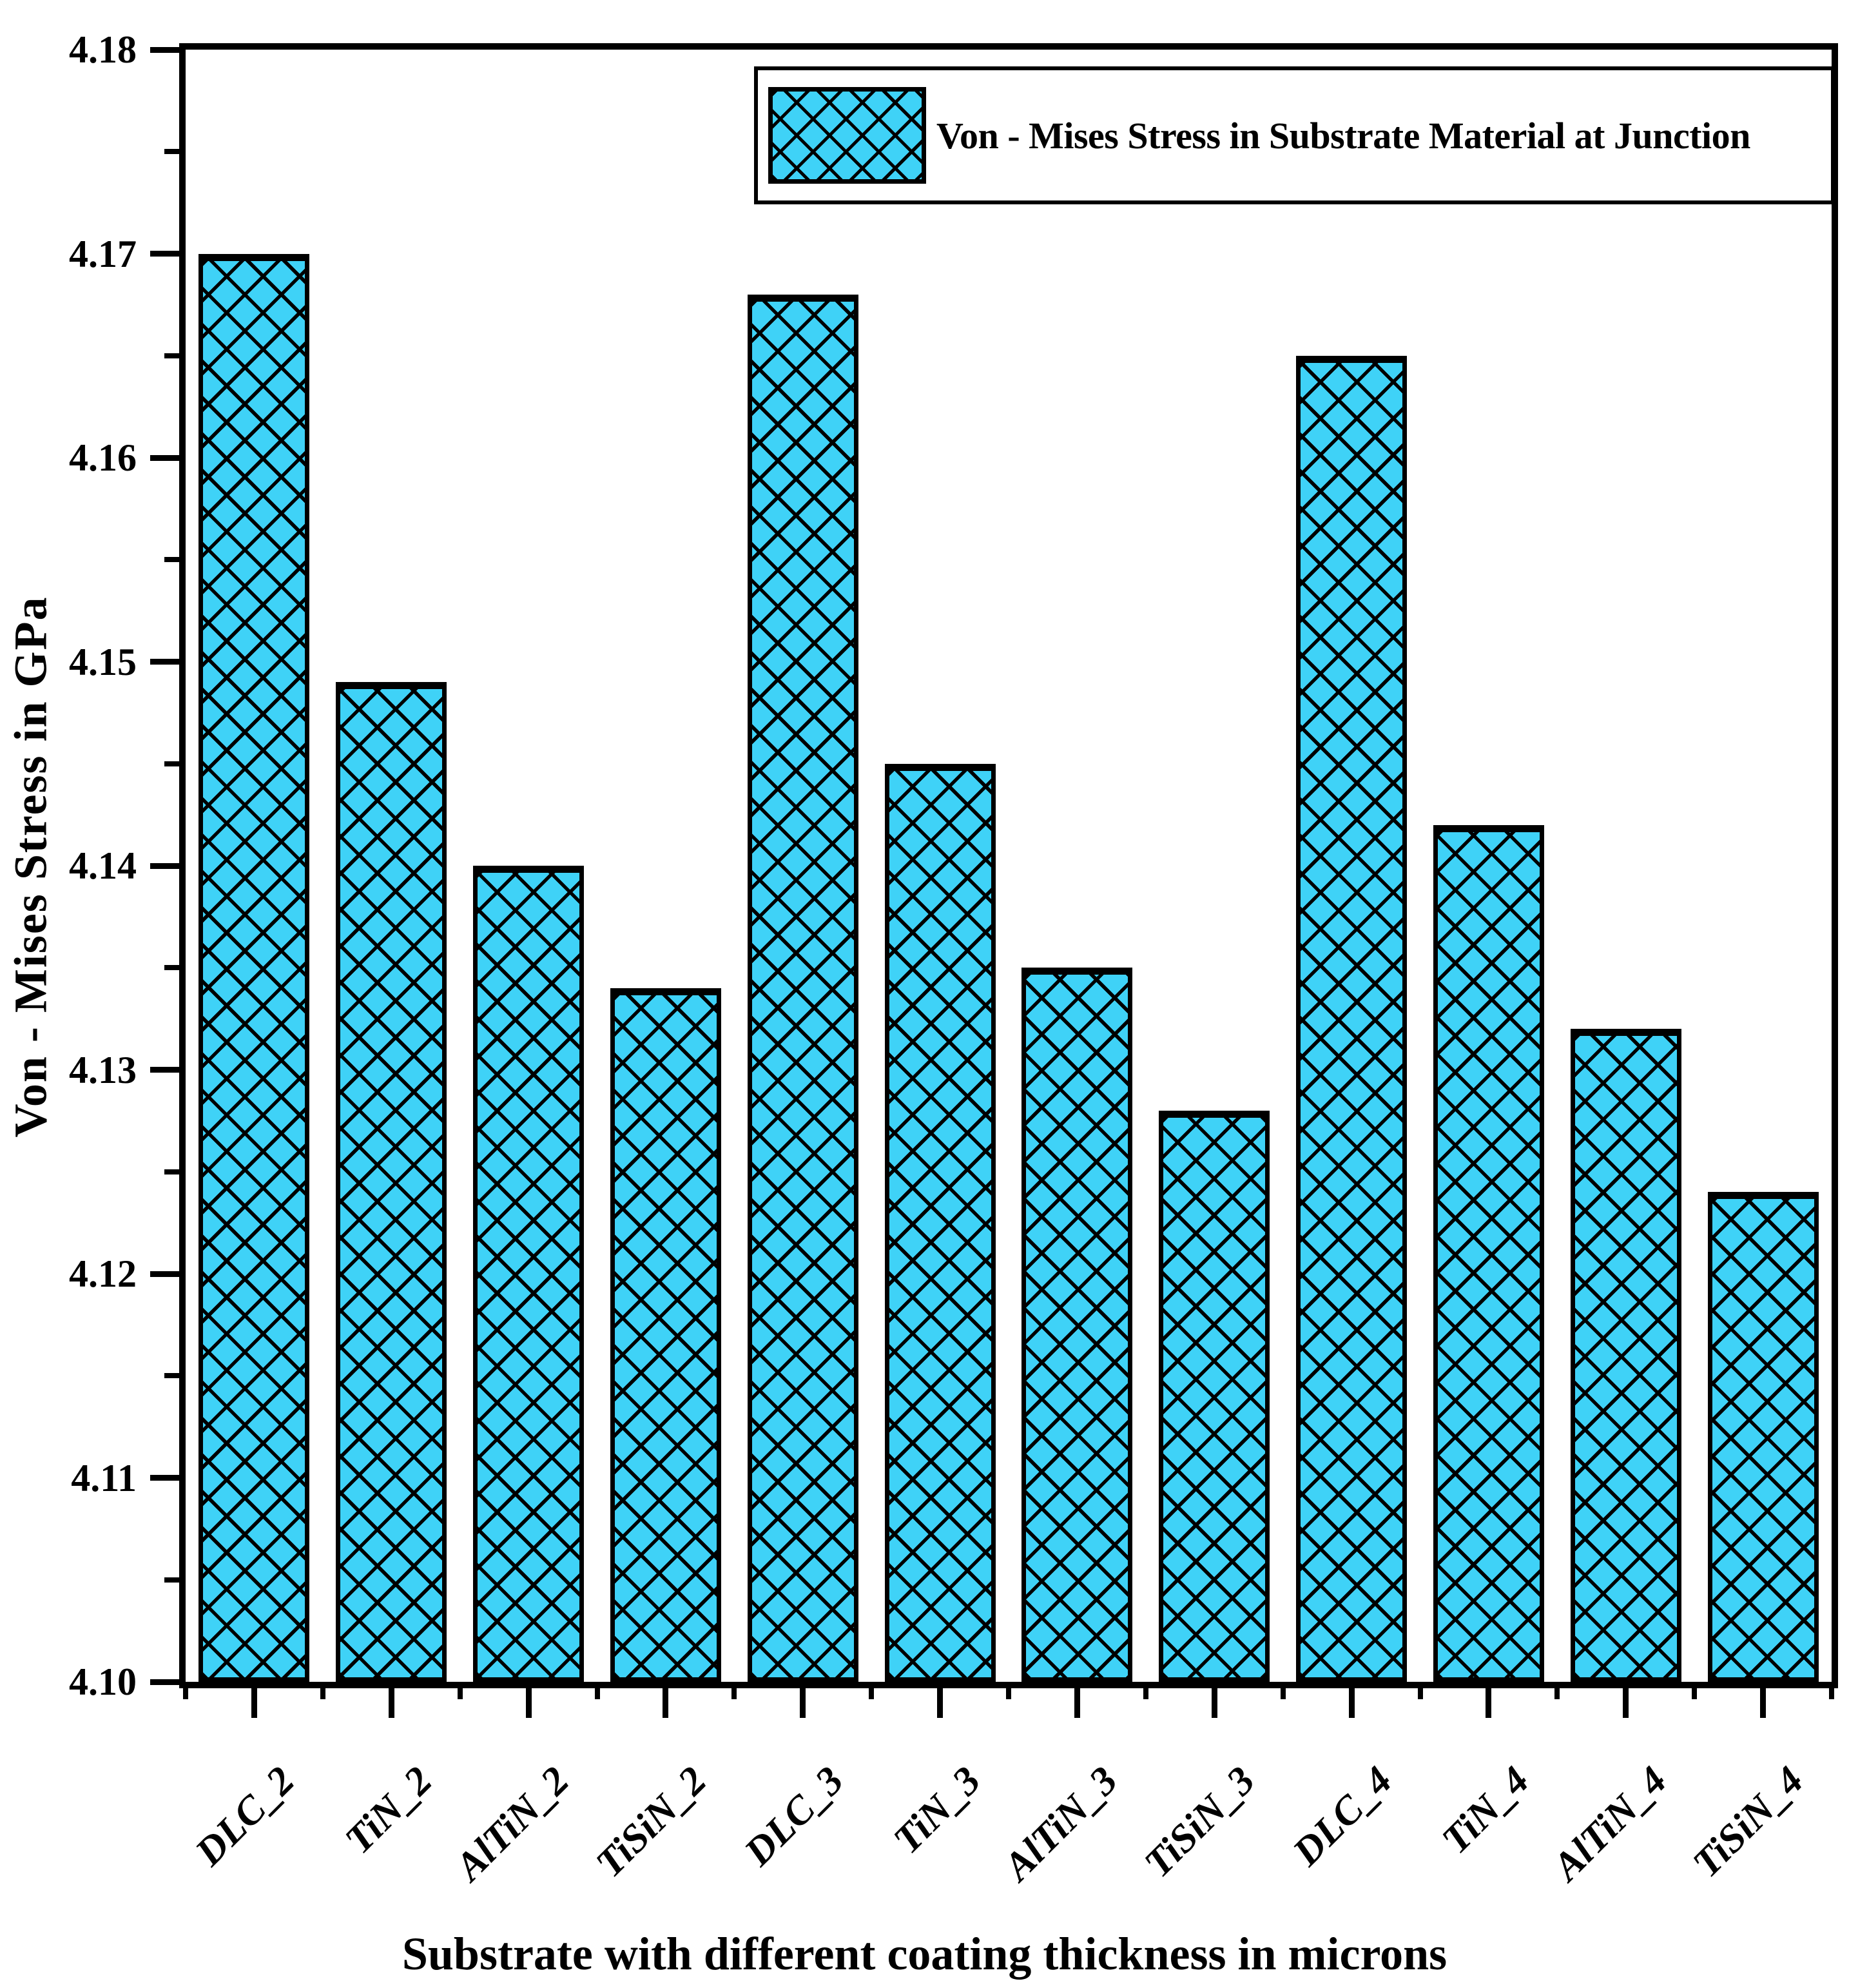 This screenshot has height=1988, width=1849. What do you see at coordinates (103, 254) in the screenshot?
I see `y-tick-label-4.17: 4.17` at bounding box center [103, 254].